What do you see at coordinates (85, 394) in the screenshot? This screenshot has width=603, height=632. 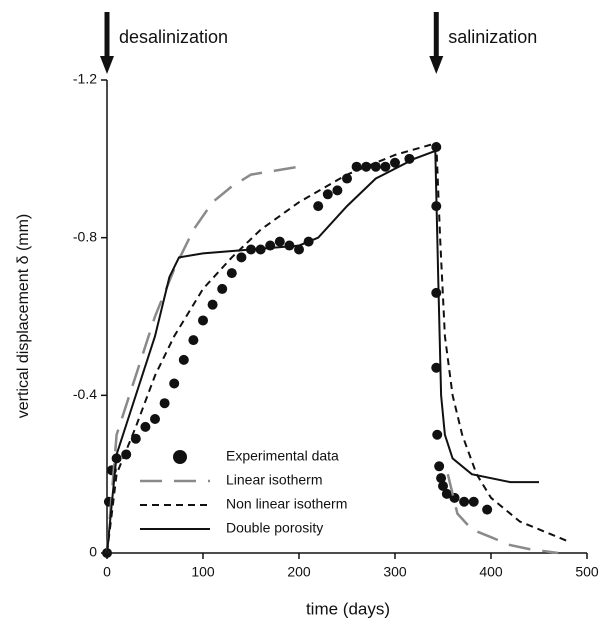 I see `y-tick-label: -0.4` at bounding box center [85, 394].